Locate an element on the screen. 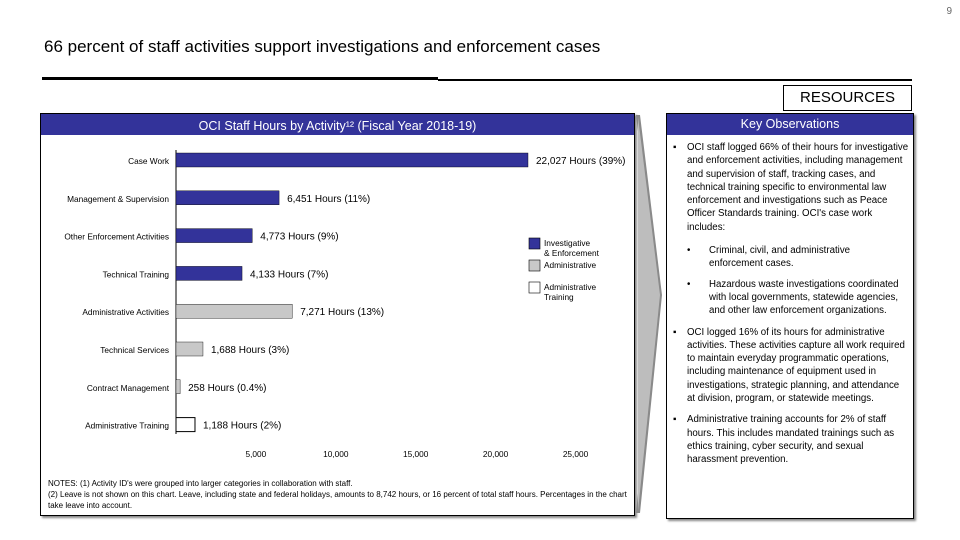  x-tick-label: 25,000 is located at coordinates (576, 454).